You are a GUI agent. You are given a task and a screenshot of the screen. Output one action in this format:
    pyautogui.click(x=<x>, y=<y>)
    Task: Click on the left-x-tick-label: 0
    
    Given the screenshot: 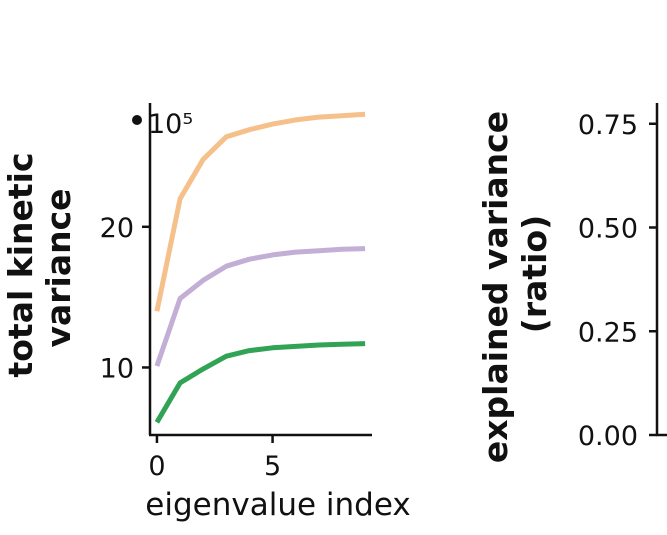 What is the action you would take?
    pyautogui.click(x=156, y=466)
    